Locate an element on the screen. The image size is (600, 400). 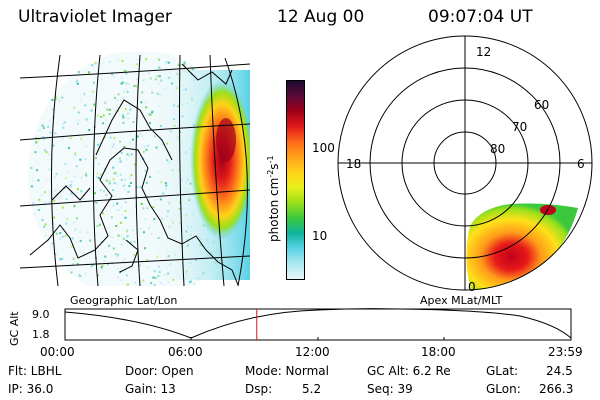
timeline-xtick-0600: 06:00 is located at coordinates (185, 352).